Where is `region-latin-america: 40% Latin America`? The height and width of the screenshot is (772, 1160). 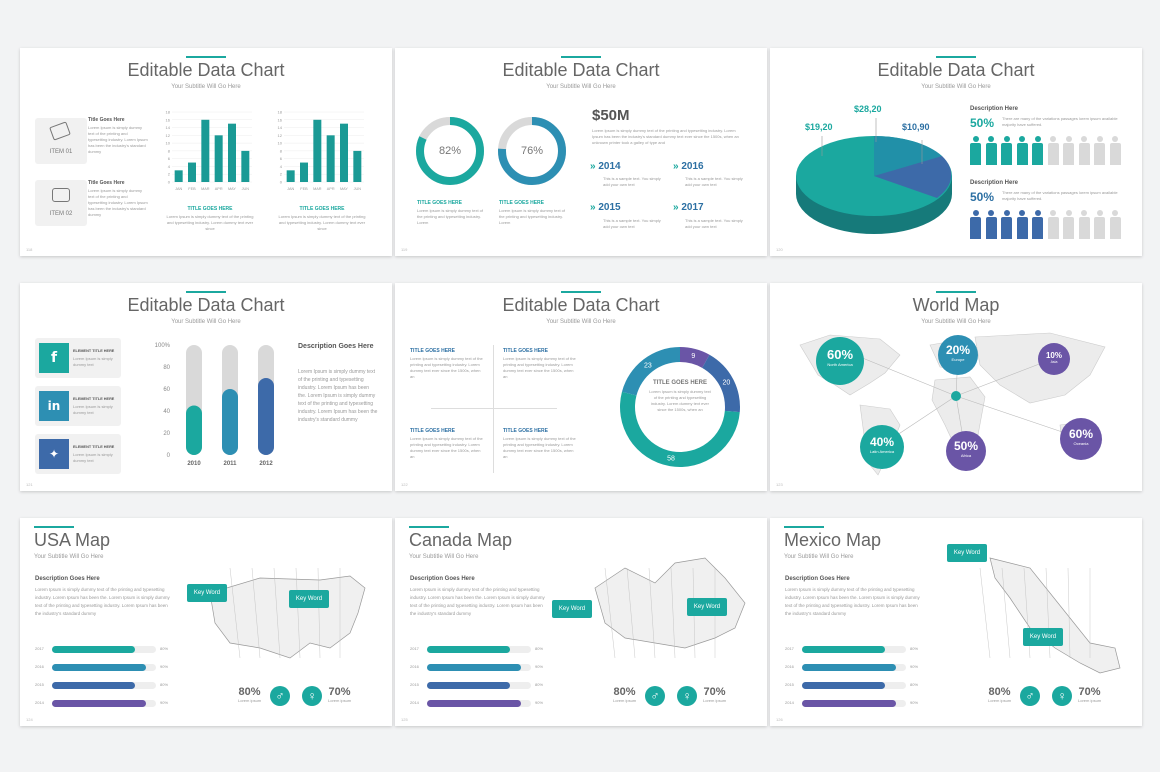 region-latin-america: 40% Latin America is located at coordinates (882, 447).